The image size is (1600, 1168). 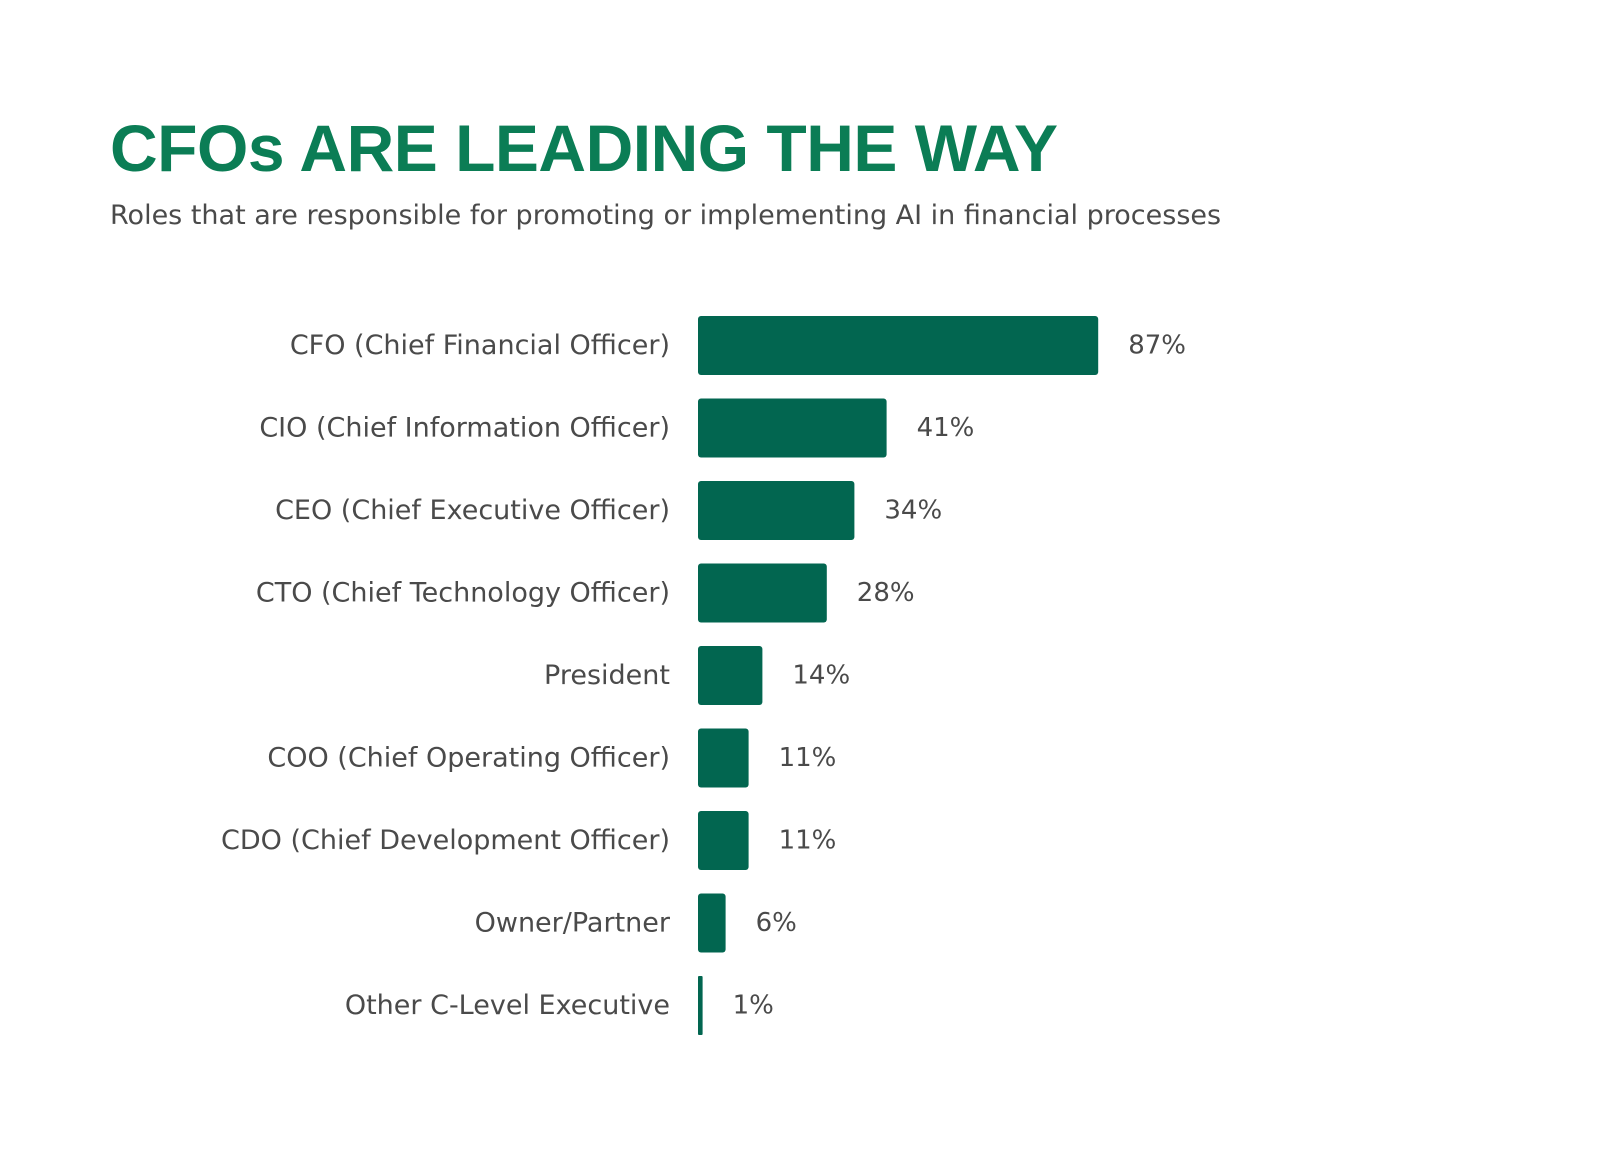 What do you see at coordinates (463, 593) in the screenshot?
I see `category-label: CTO (Chief Technology Officer)` at bounding box center [463, 593].